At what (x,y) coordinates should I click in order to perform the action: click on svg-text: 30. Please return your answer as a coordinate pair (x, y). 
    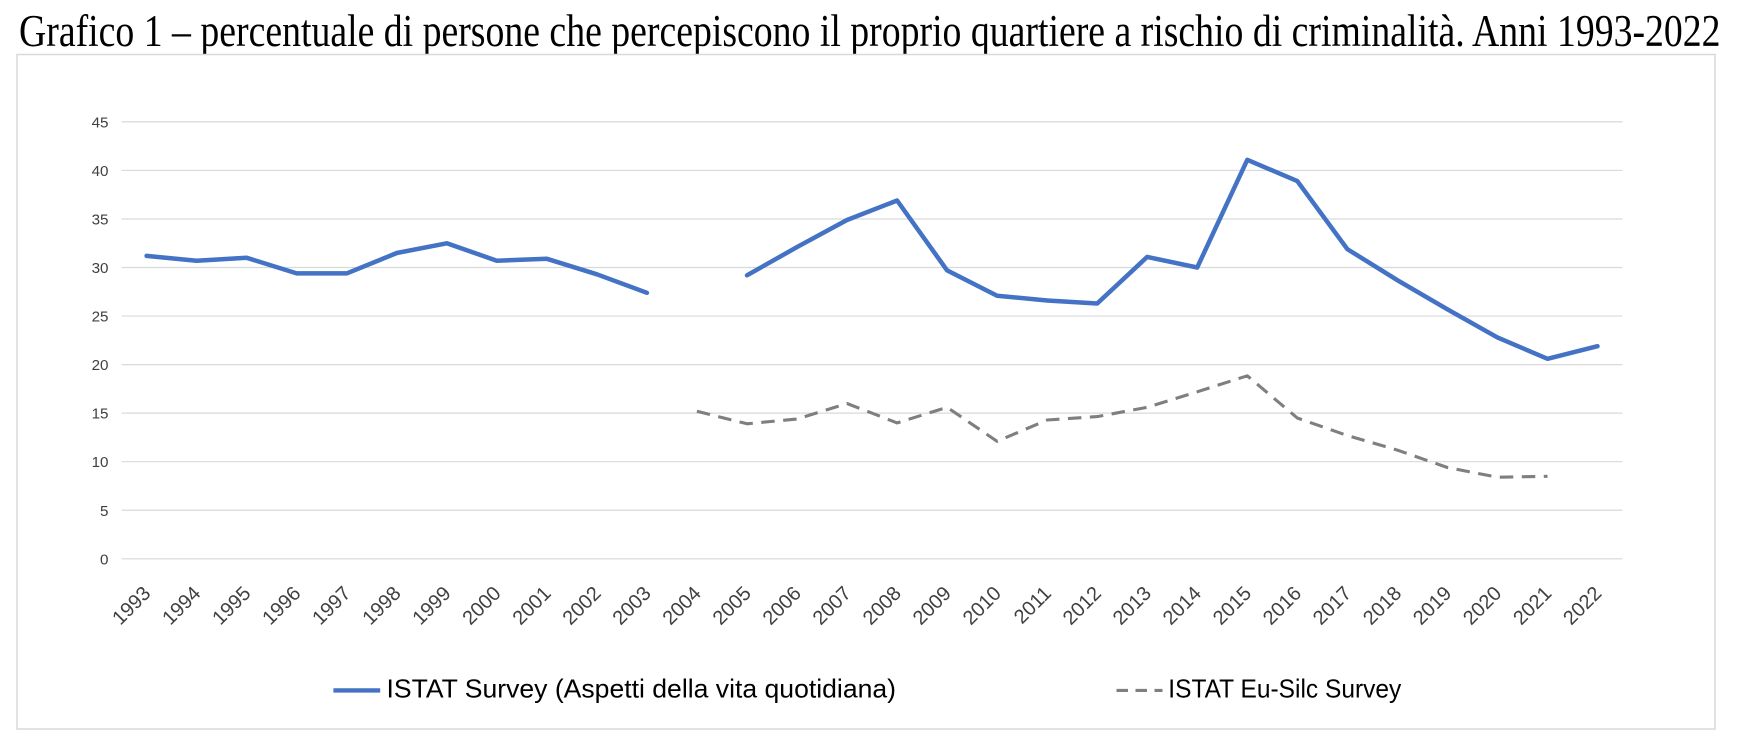
    Looking at the image, I should click on (100, 268).